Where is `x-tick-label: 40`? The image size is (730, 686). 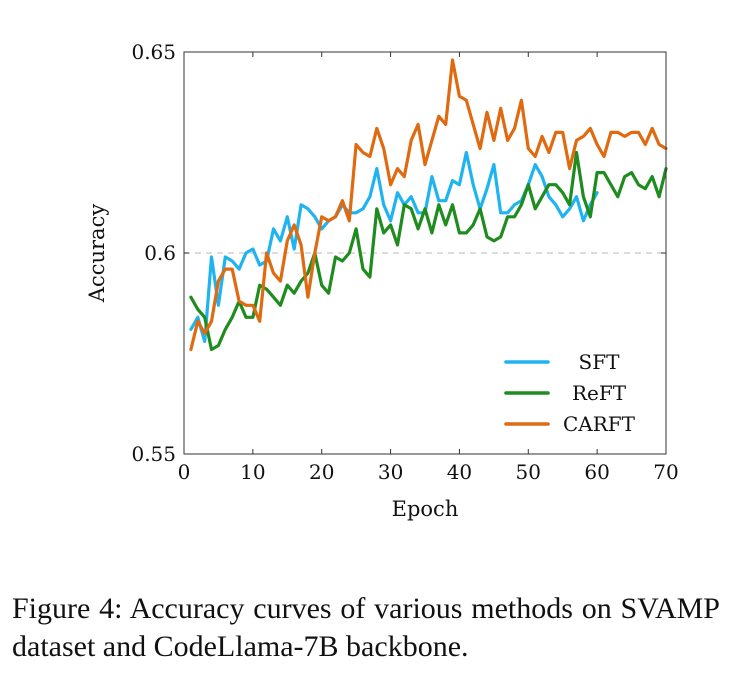 x-tick-label: 40 is located at coordinates (459, 472).